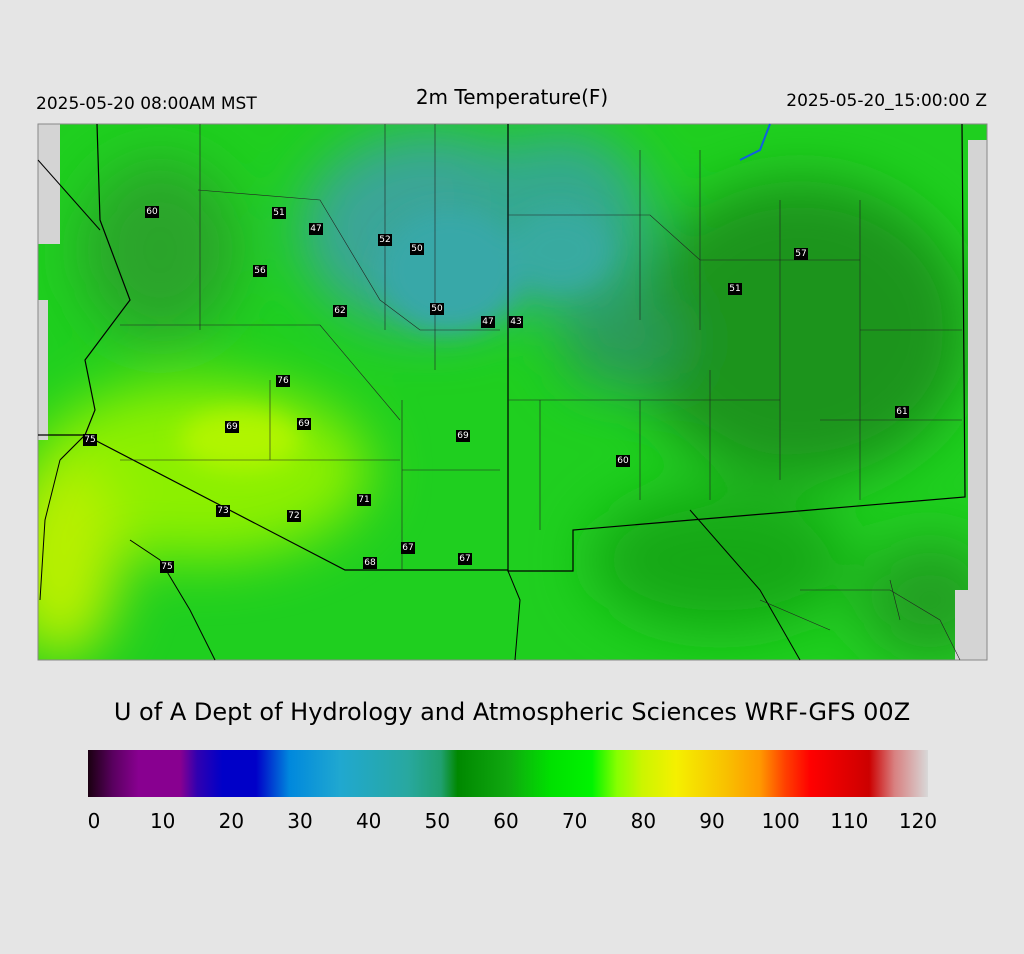 This screenshot has height=954, width=1024. Describe the element at coordinates (574, 821) in the screenshot. I see `colorbar-tick-label: 70` at that location.